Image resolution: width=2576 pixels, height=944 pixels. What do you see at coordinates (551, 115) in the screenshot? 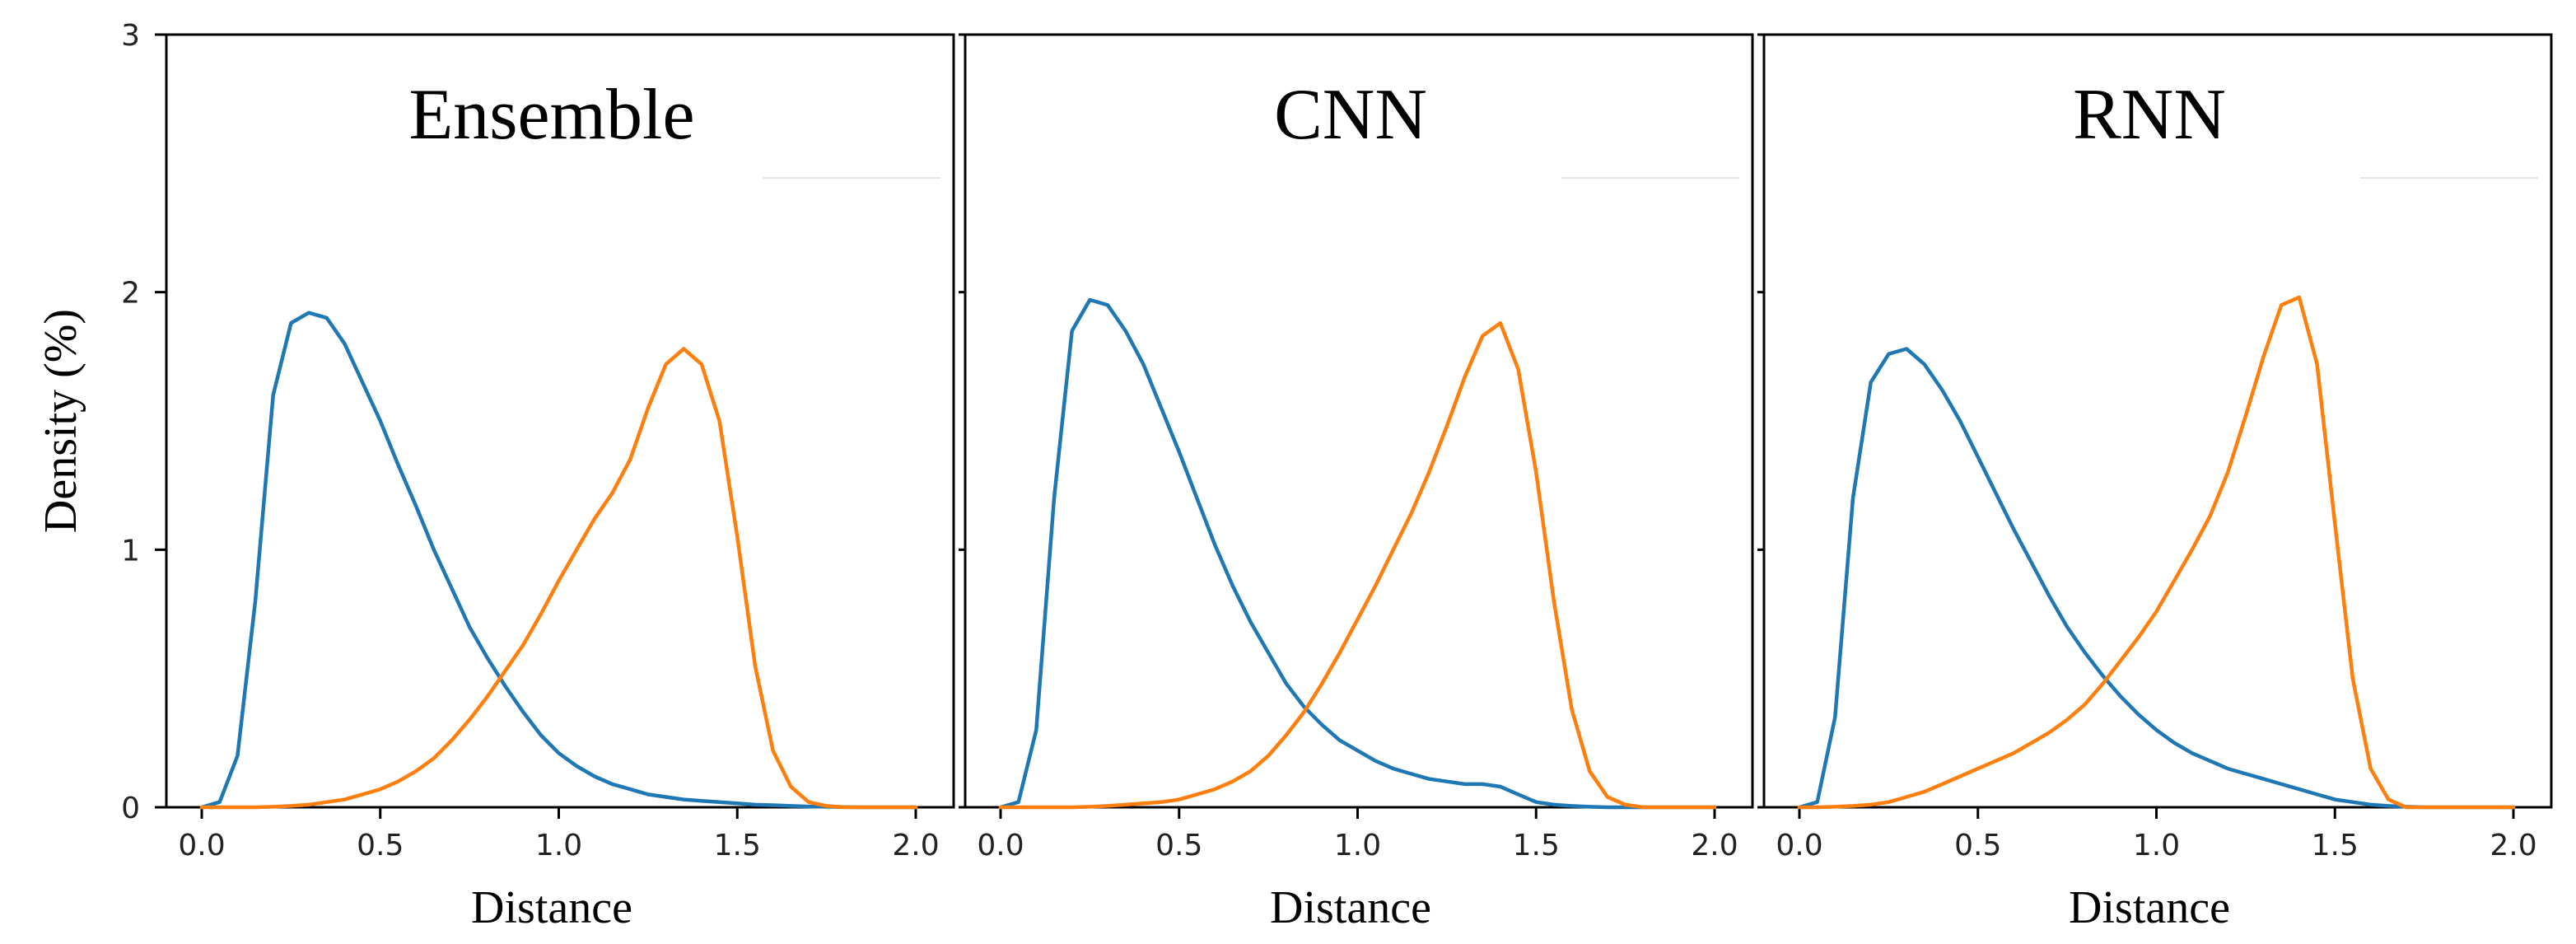
I see `panel-title: Ensemble` at bounding box center [551, 115].